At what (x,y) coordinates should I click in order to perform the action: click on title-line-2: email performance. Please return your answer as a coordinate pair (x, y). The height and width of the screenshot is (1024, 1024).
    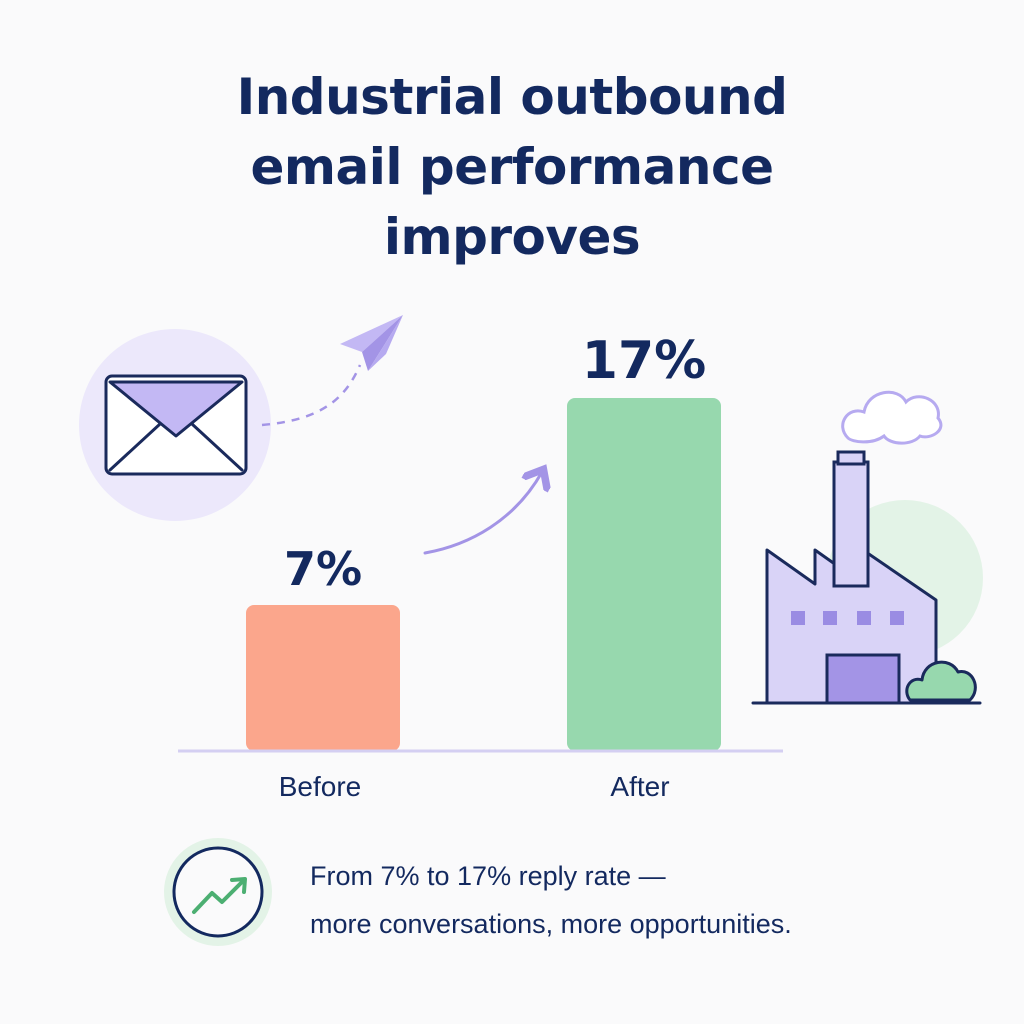
    Looking at the image, I should click on (512, 167).